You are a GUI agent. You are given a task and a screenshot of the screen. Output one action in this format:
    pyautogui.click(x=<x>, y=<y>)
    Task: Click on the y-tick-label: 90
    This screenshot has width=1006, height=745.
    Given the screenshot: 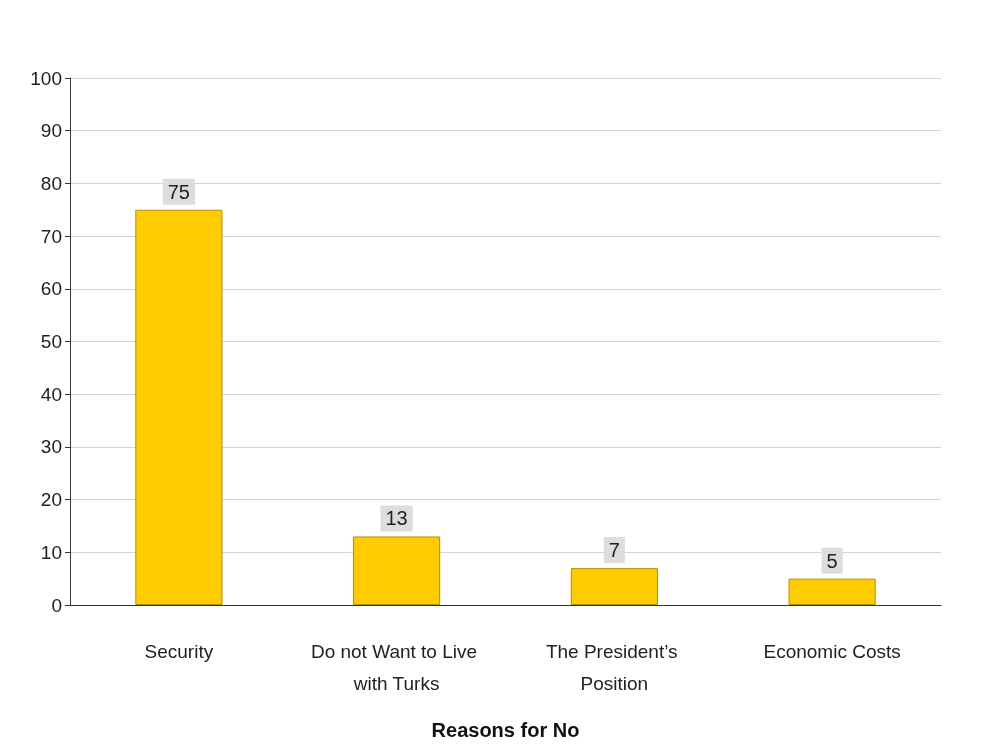 What is the action you would take?
    pyautogui.click(x=51, y=131)
    